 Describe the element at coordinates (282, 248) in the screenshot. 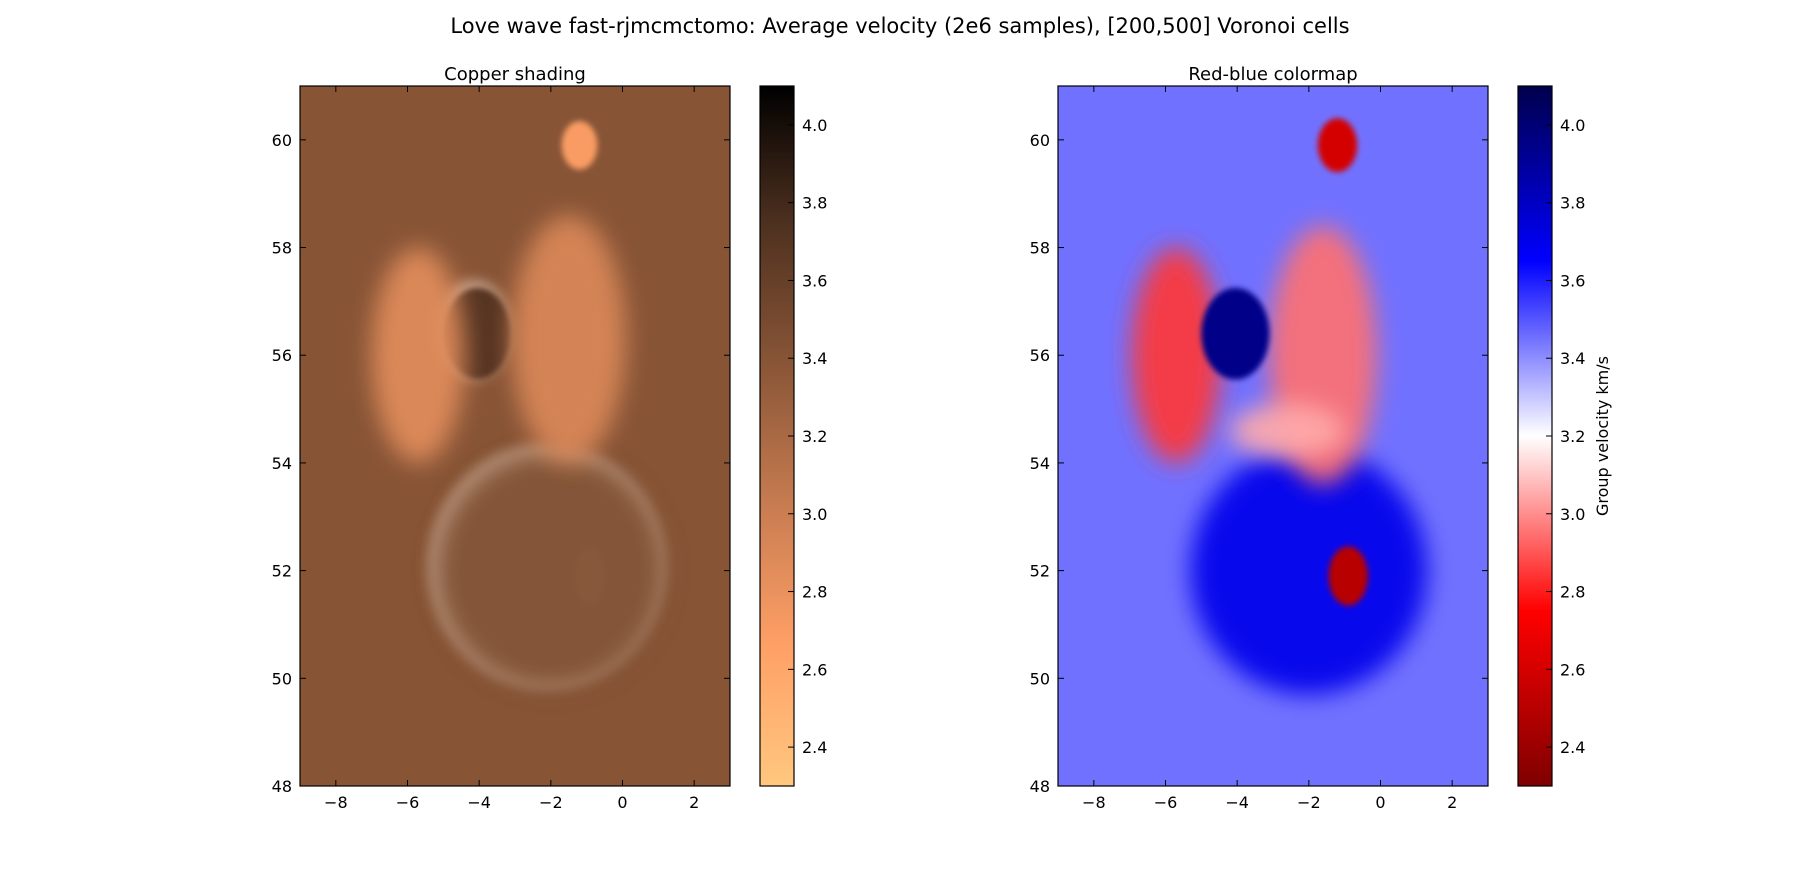

I see `copper-y-tick-label: 58` at that location.